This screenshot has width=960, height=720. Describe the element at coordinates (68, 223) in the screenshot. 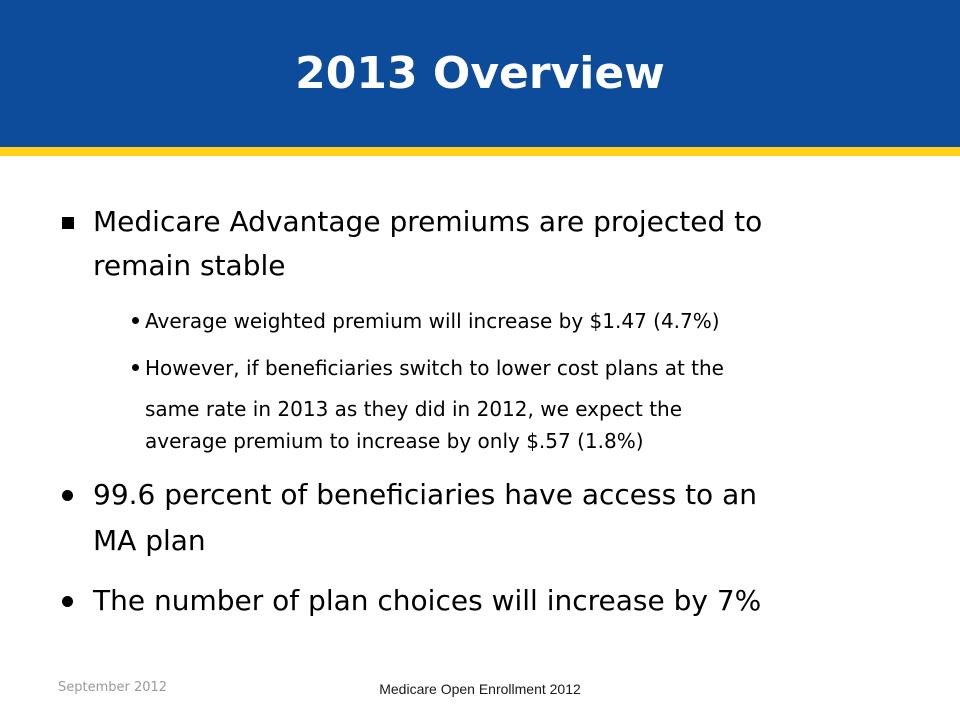

I see `square-bullet-icon` at that location.